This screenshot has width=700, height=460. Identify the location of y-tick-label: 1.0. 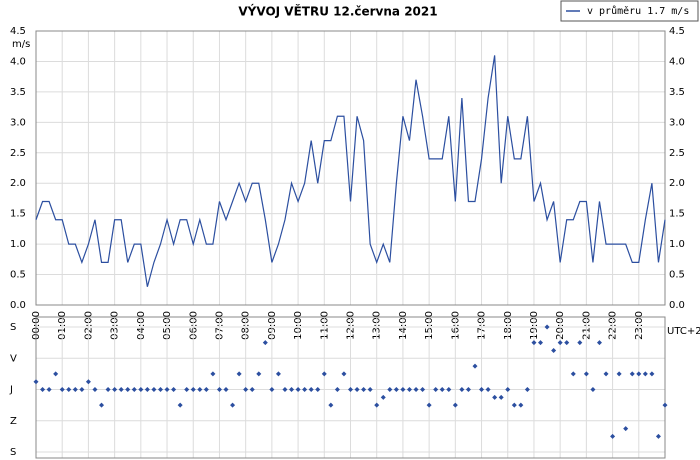
(18, 244).